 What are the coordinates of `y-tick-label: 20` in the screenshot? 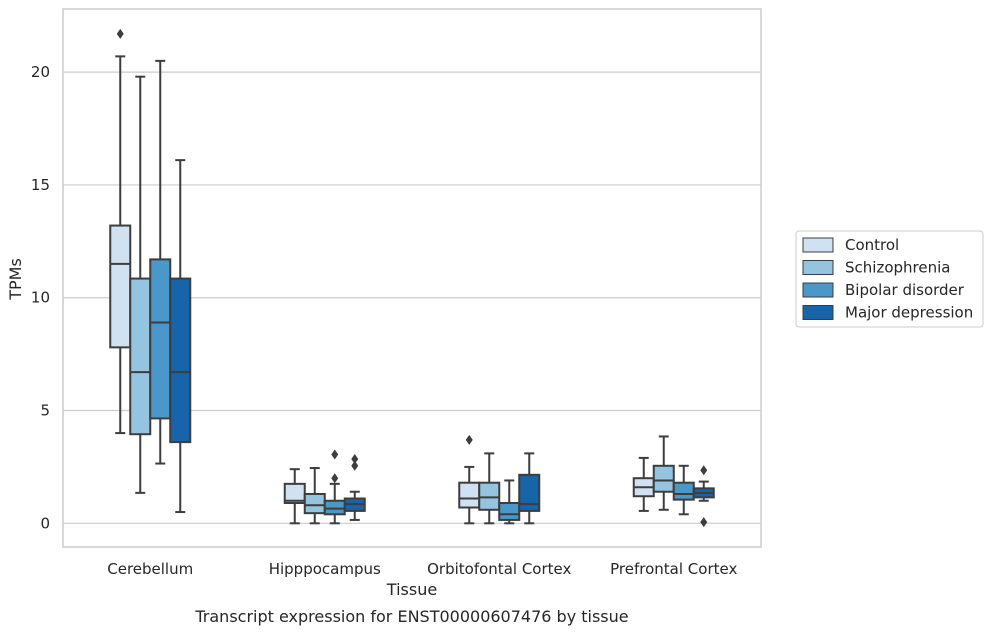 It's located at (40, 72).